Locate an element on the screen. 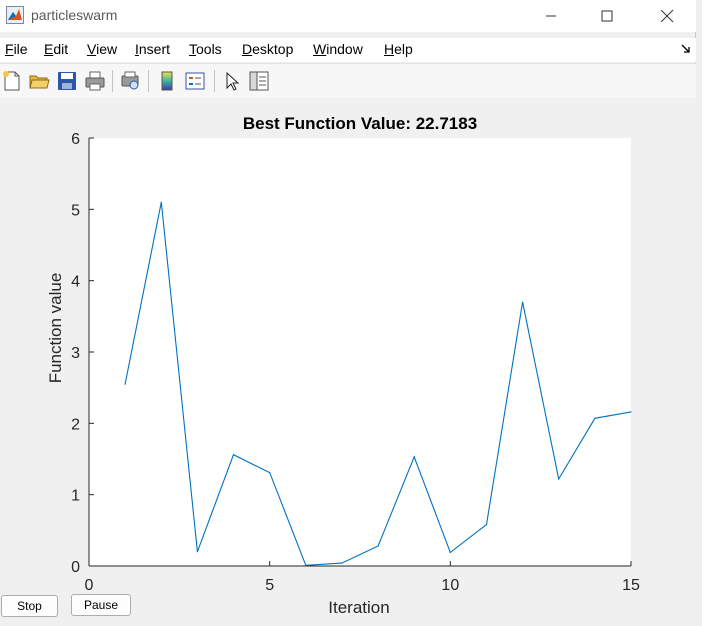  menu-desktop: Desktop is located at coordinates (268, 49).